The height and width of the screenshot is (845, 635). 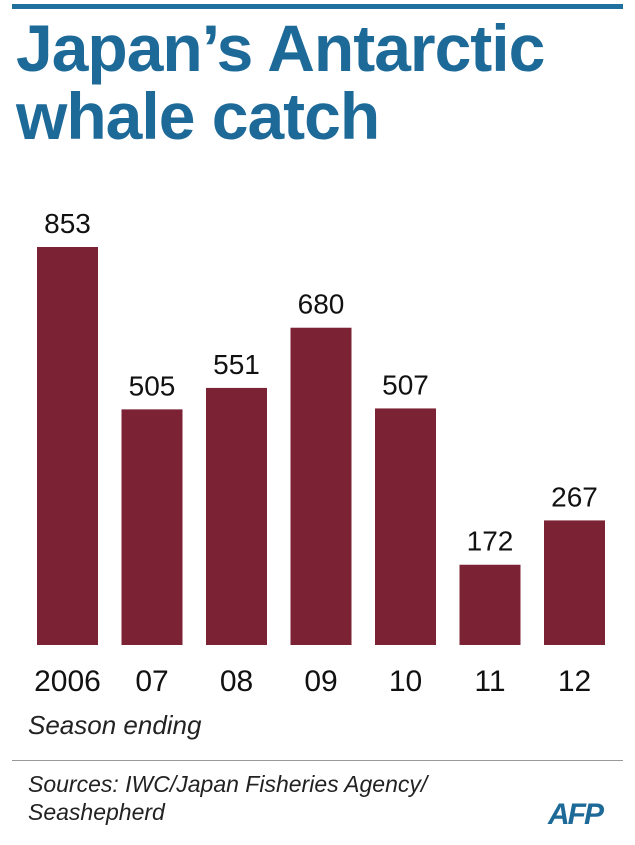 I want to click on value-label-08: 551, so click(x=236, y=364).